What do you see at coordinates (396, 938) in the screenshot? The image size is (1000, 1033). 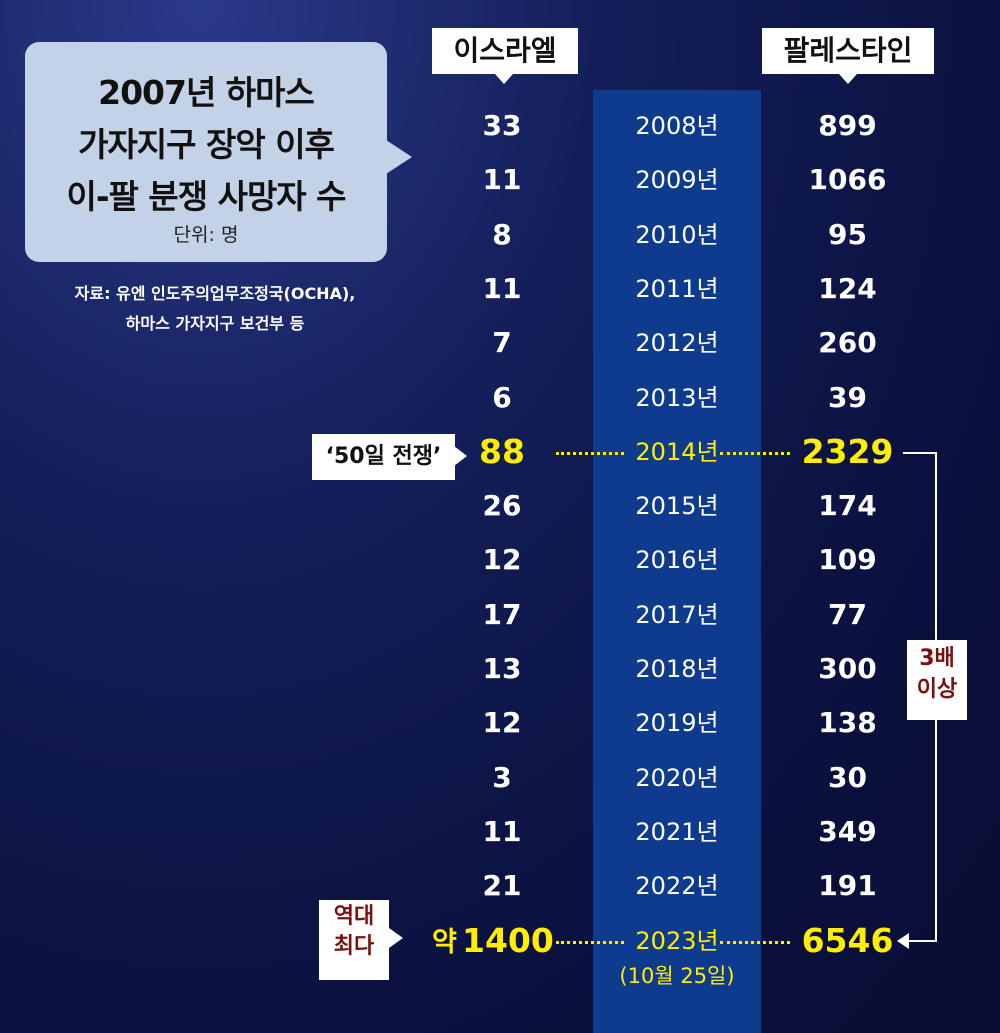 I see `record-high-tag-pointer` at bounding box center [396, 938].